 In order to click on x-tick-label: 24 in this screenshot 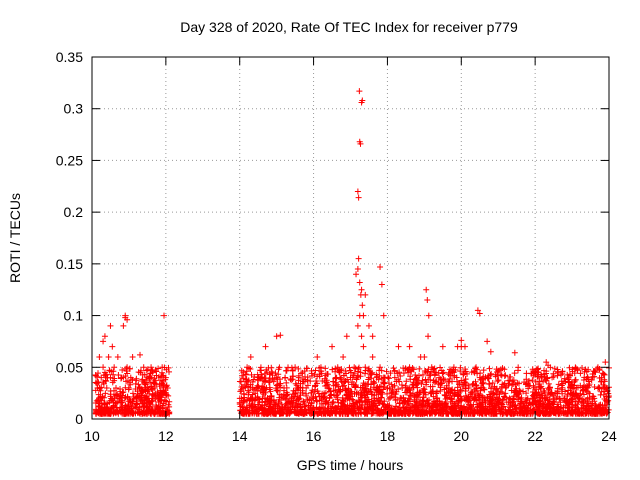, I will do `click(609, 436)`.